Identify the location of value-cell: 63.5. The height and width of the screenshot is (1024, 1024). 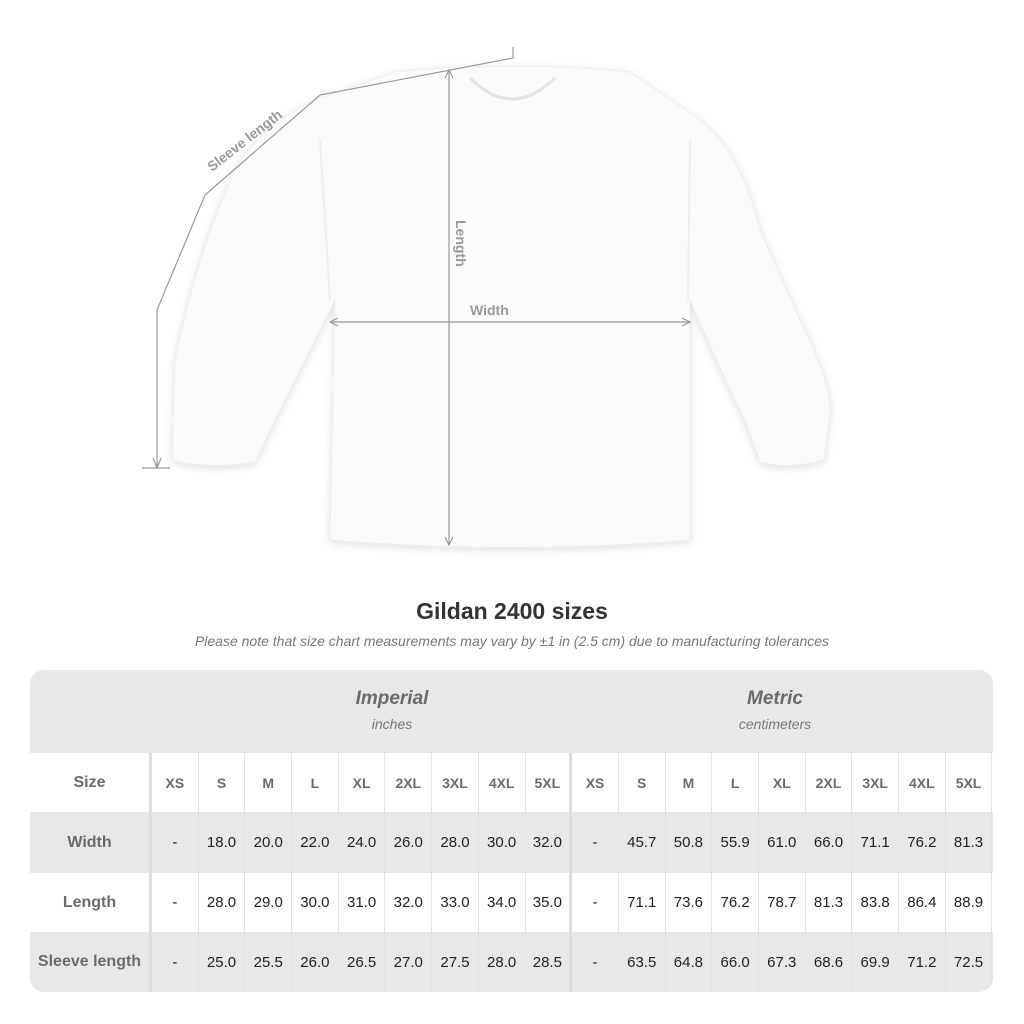
(642, 962).